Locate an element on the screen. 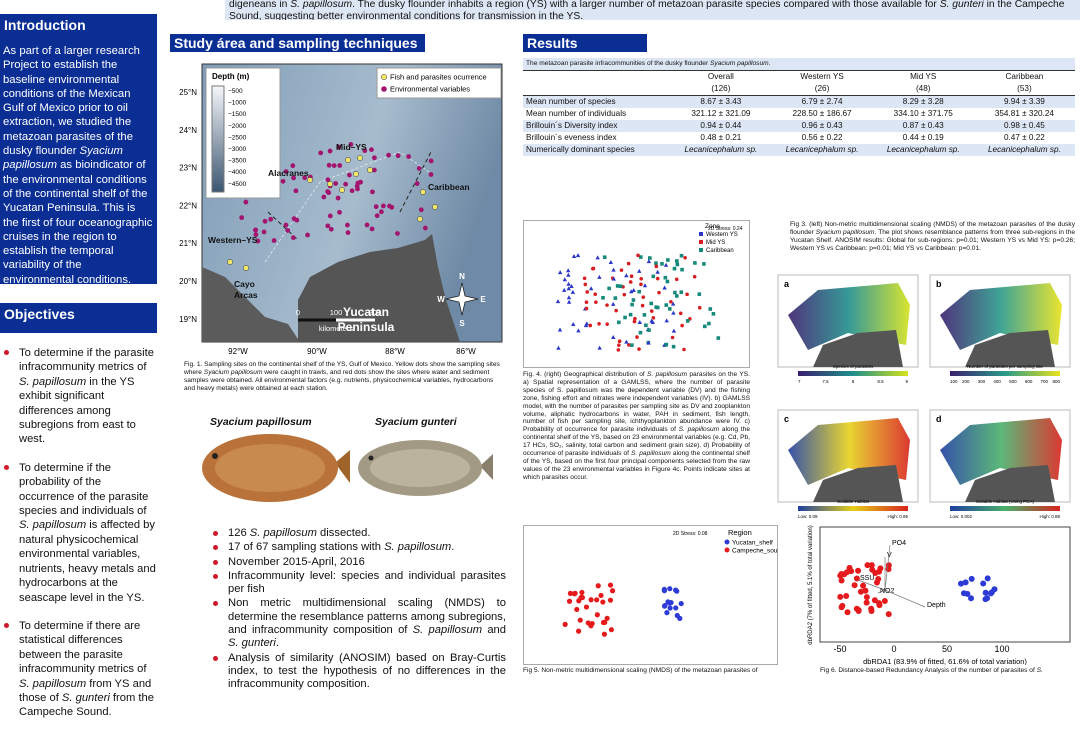 The image size is (1080, 734). colorbar-tick: 800 is located at coordinates (1056, 381).